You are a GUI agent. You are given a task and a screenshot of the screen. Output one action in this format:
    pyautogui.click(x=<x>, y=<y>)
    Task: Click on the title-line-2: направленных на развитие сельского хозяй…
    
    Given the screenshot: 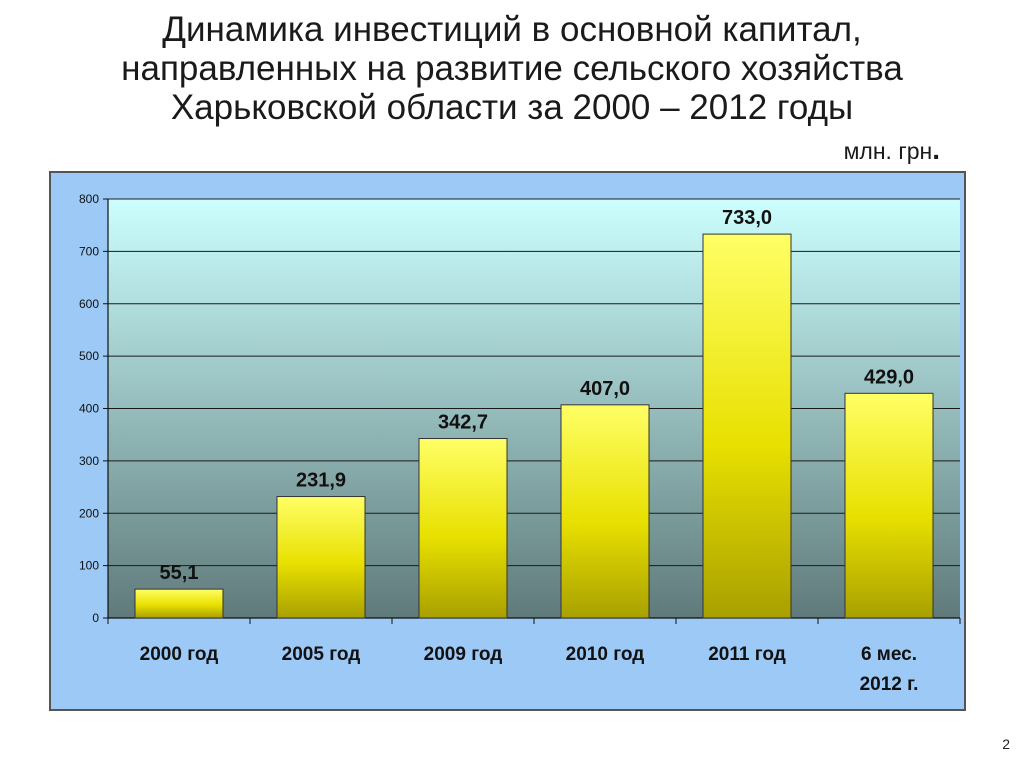 What is the action you would take?
    pyautogui.click(x=512, y=68)
    